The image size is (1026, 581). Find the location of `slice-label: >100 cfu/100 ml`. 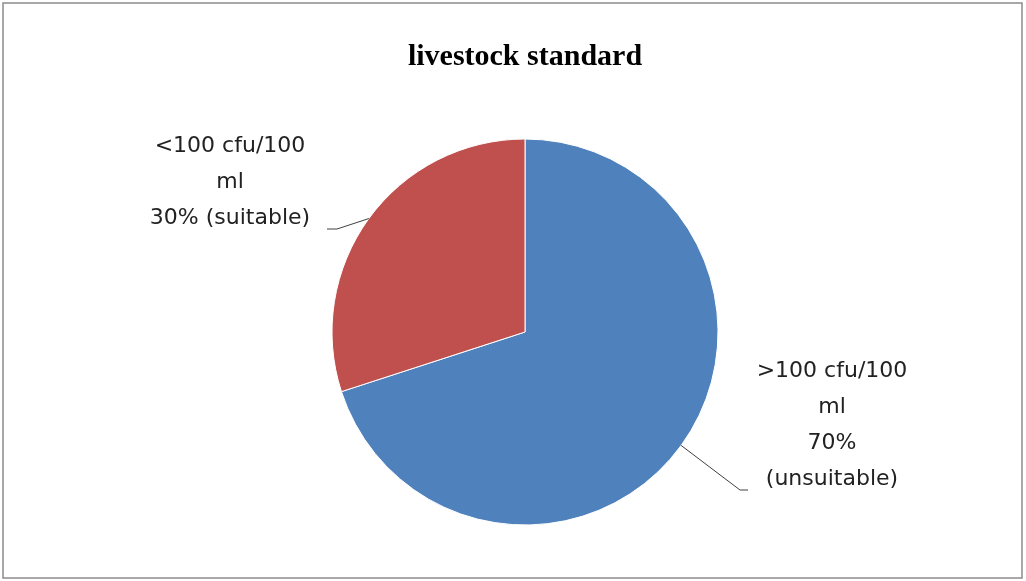

slice-label: >100 cfu/100 ml is located at coordinates (832, 387).